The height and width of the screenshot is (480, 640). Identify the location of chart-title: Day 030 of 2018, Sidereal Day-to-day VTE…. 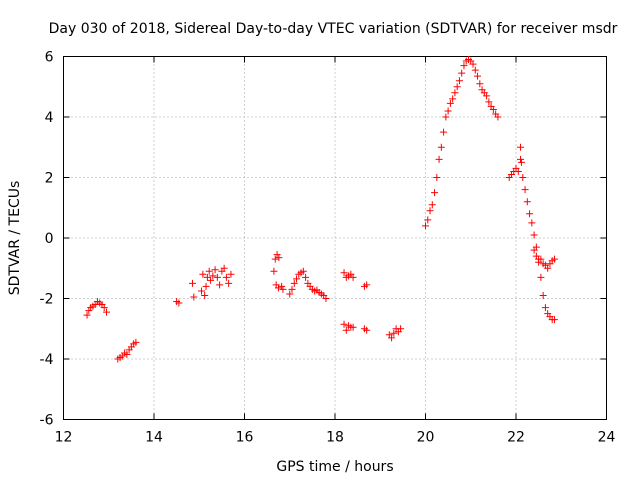
(333, 29).